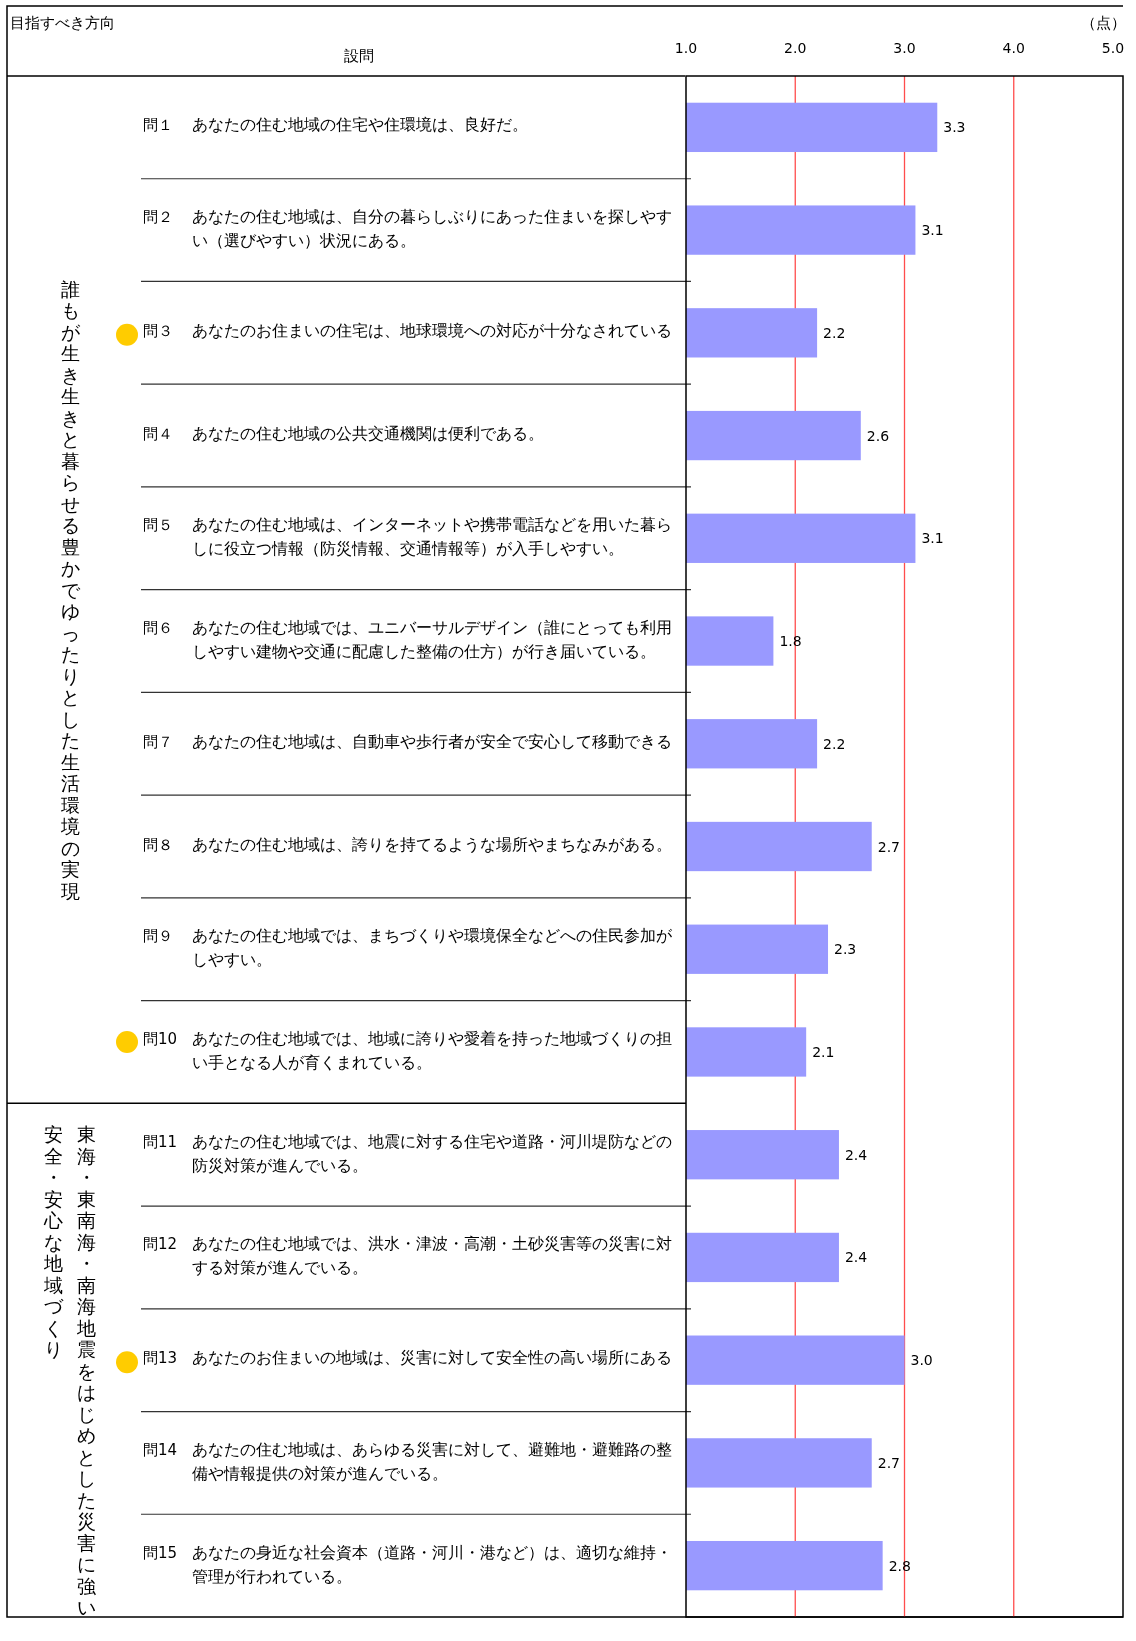  What do you see at coordinates (407, 537) in the screenshot?
I see `category-label: 問５ あなたの住む地域は、インターネットや携帯電話などを用いた暮らしに役立つ情報（防災情報、交通情報等）が入手しやすい。` at bounding box center [407, 537].